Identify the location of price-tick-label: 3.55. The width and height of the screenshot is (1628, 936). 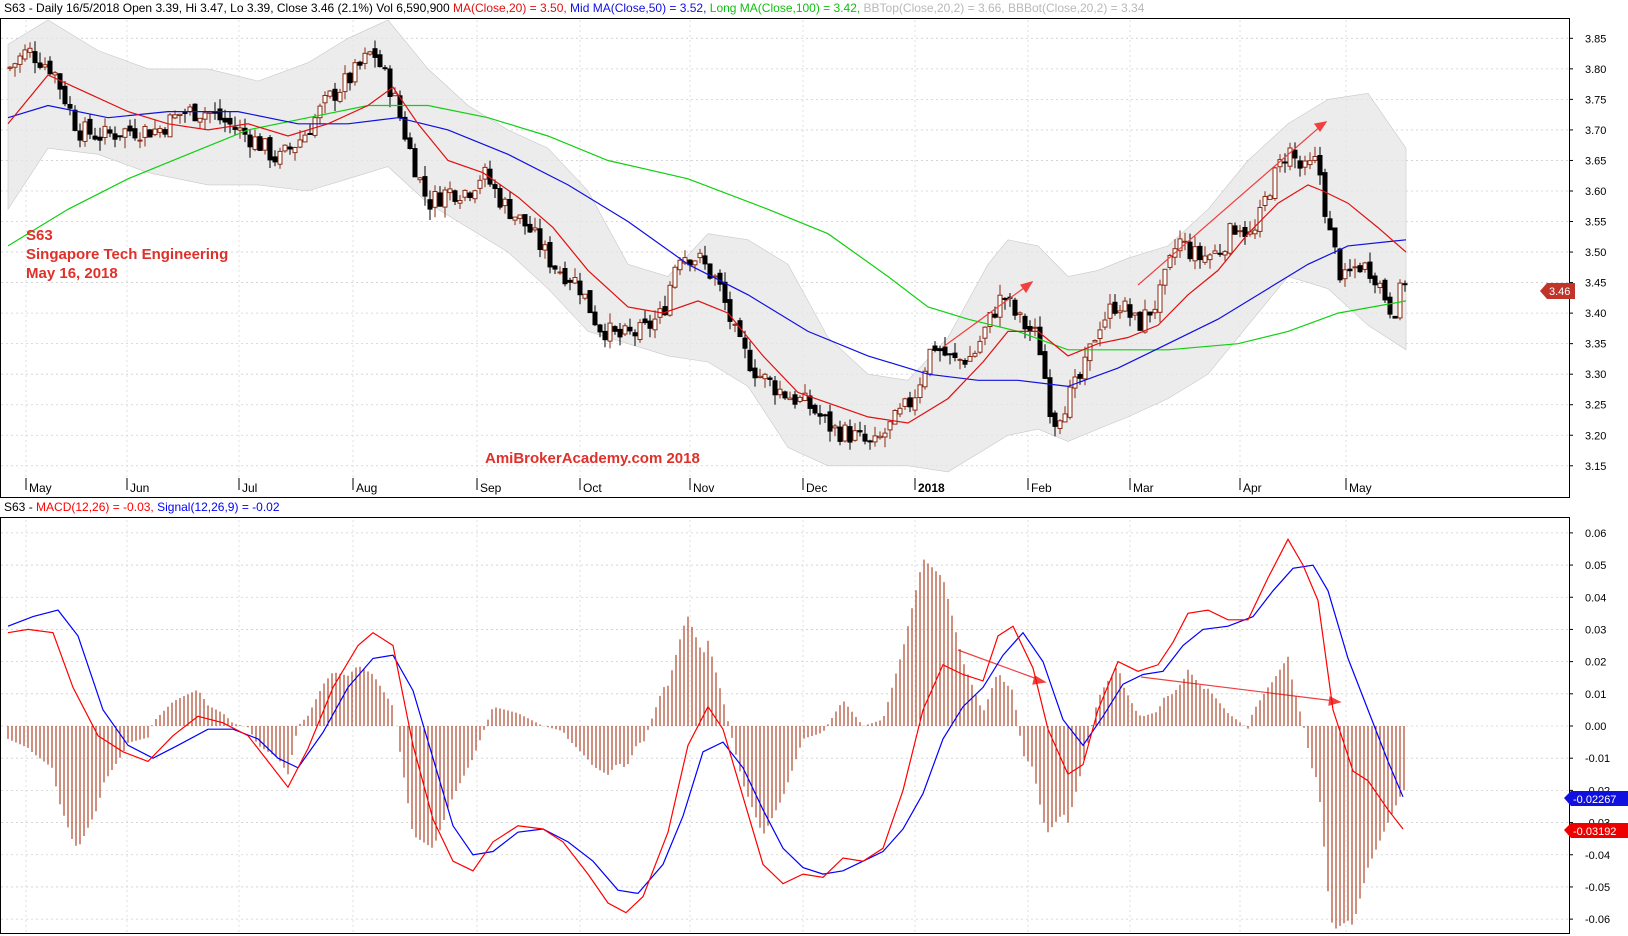
(1595, 223).